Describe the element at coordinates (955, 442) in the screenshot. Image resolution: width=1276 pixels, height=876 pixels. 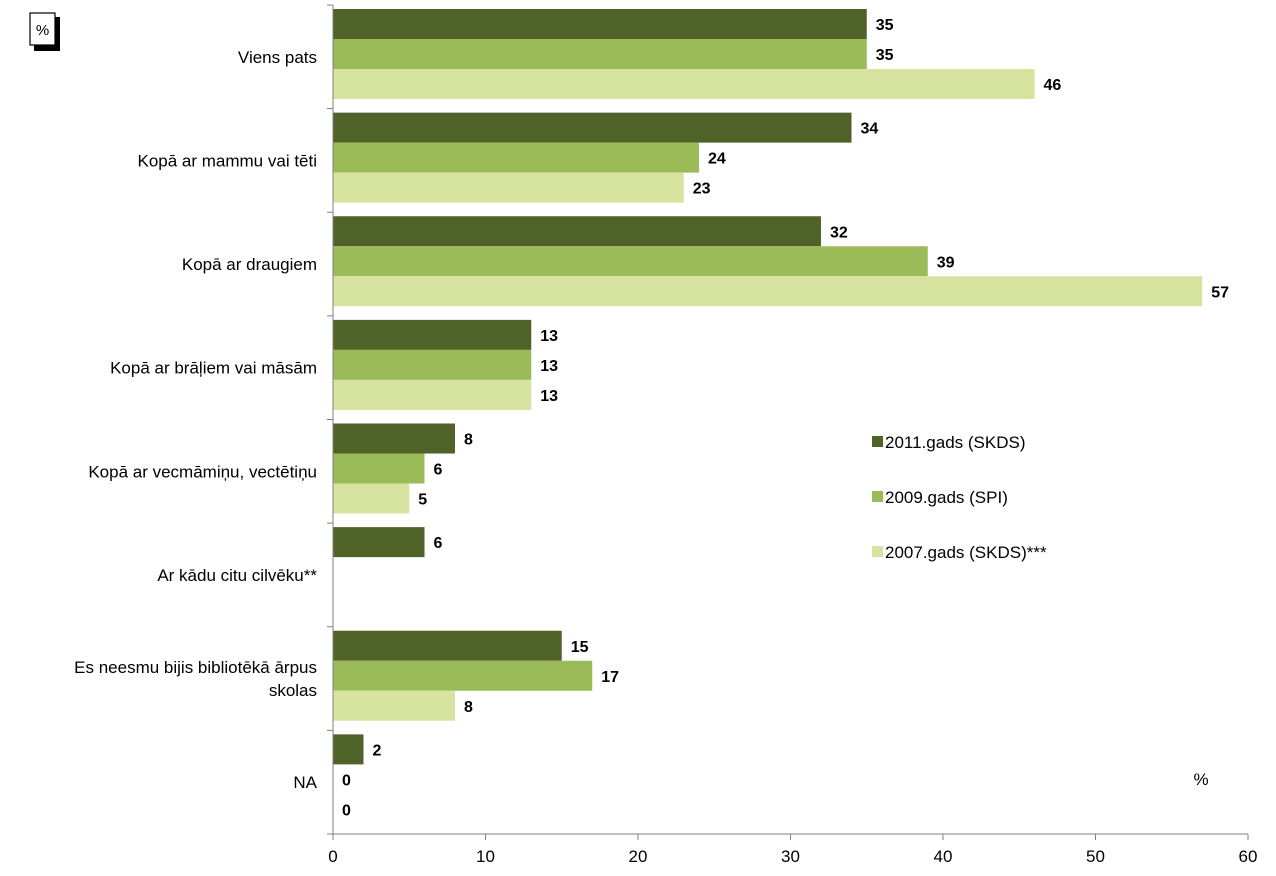
I see `legend-label: 2011.gads (SKDS)` at that location.